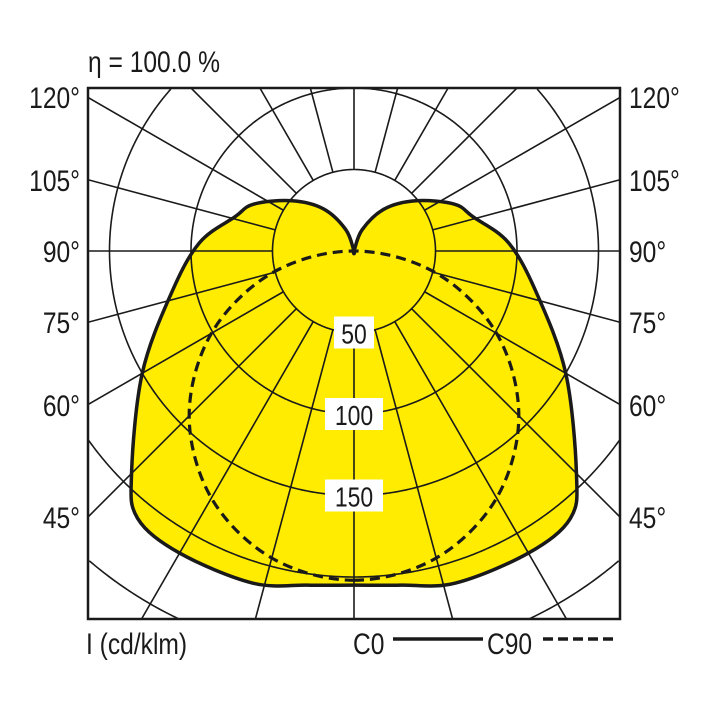  I want to click on angle-label-right: 75°, so click(647, 323).